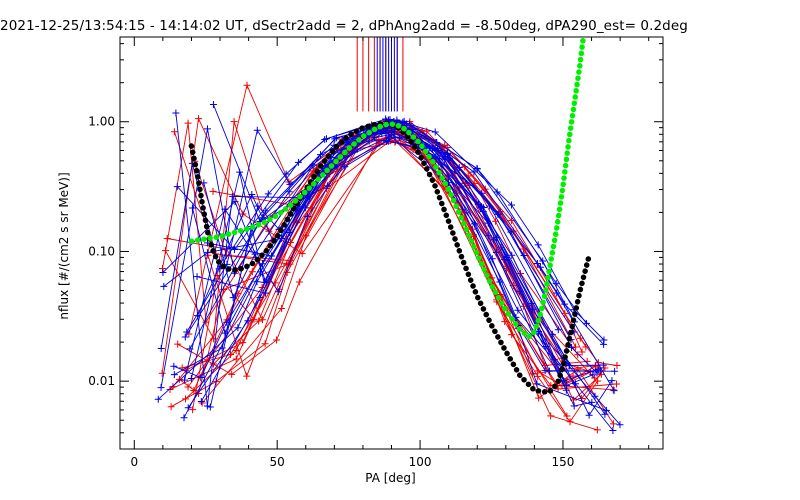 The height and width of the screenshot is (500, 800). What do you see at coordinates (563, 462) in the screenshot?
I see `x-tick-label: 150` at bounding box center [563, 462].